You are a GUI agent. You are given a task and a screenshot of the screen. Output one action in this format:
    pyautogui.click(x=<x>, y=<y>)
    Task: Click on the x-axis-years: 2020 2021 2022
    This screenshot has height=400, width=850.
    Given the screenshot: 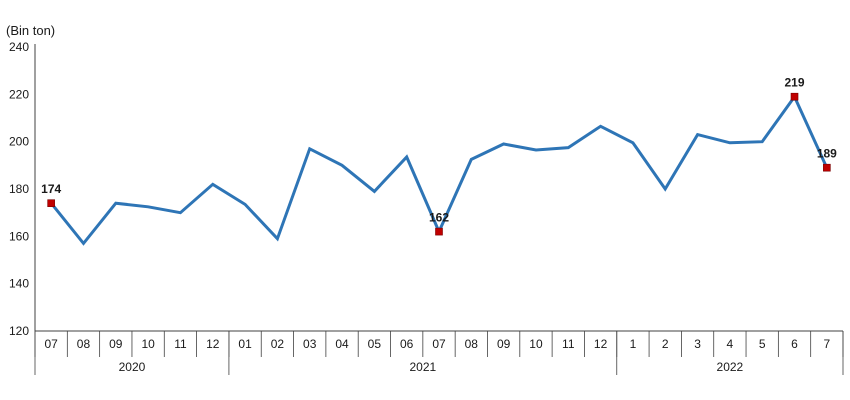 What is the action you would take?
    pyautogui.click(x=439, y=353)
    